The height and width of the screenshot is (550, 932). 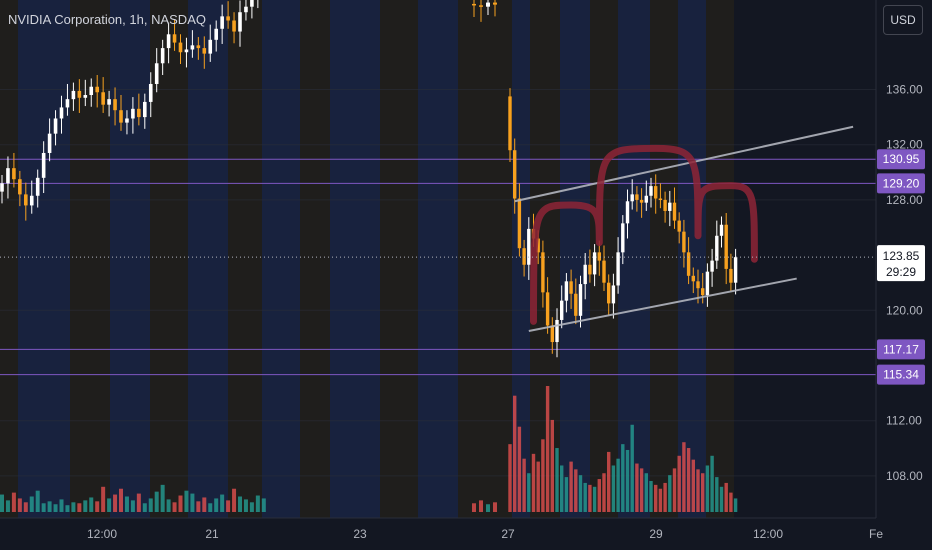 What do you see at coordinates (904, 421) in the screenshot?
I see `price-tick-label: 112.00` at bounding box center [904, 421].